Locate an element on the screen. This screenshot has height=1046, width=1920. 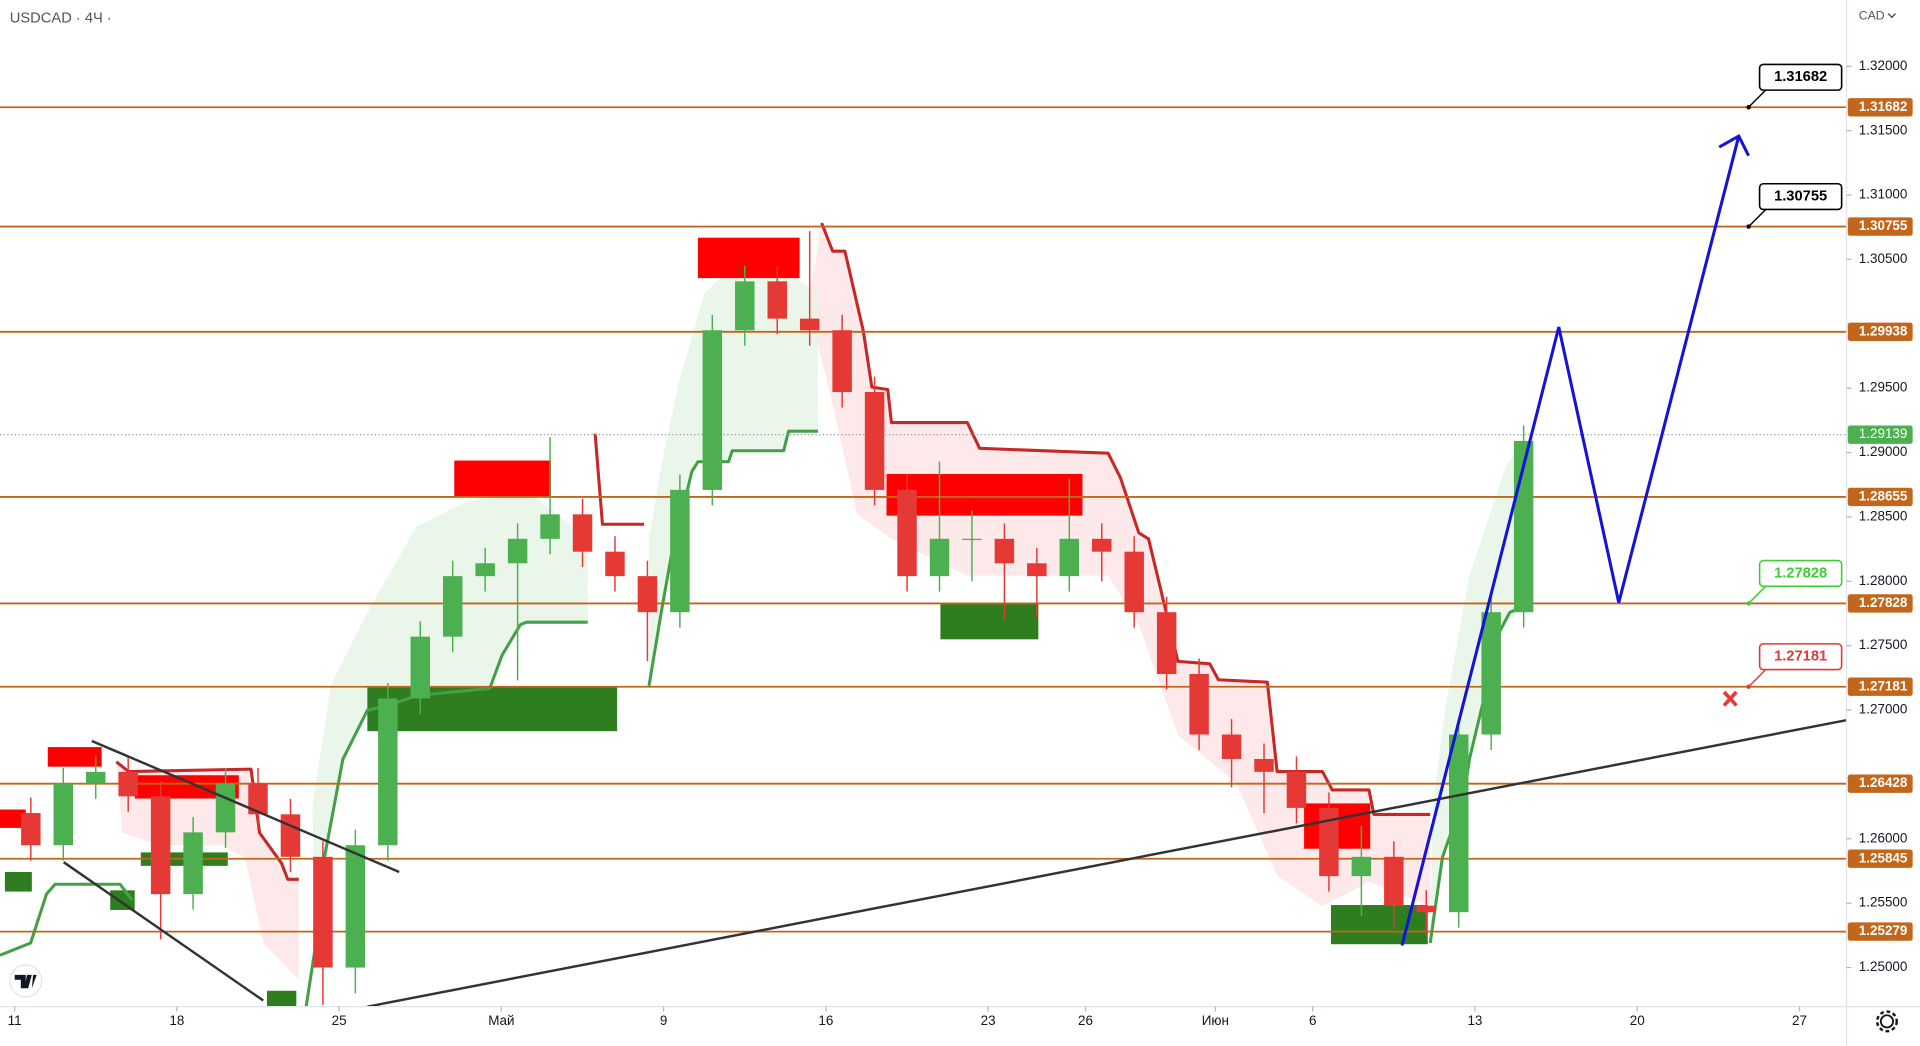
indicator-up-line is located at coordinates (67, 919).